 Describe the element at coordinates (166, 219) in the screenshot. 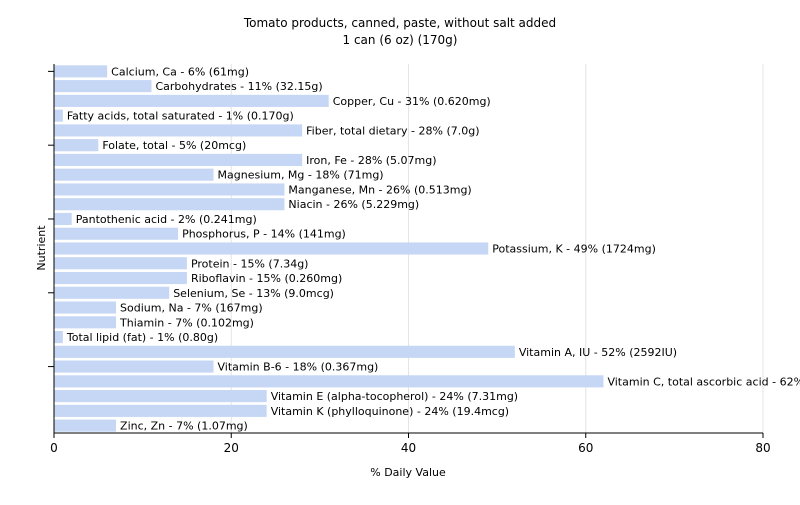

I see `bar-label: Pantothenic acid - 2% (0.241mg)` at that location.